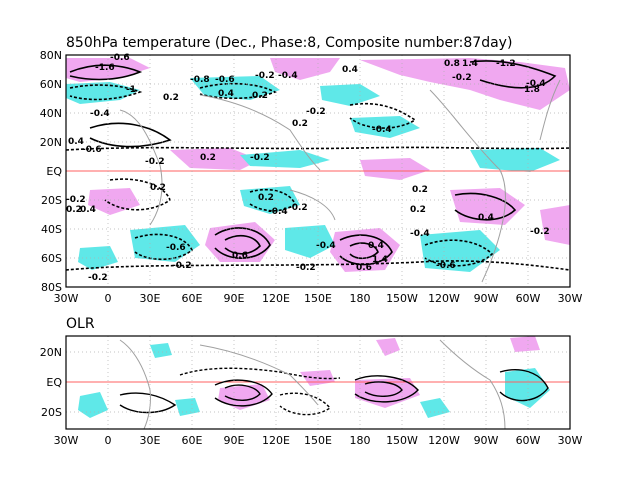 This screenshot has width=640, height=495. I want to click on contour-label: -1.6, so click(105, 68).